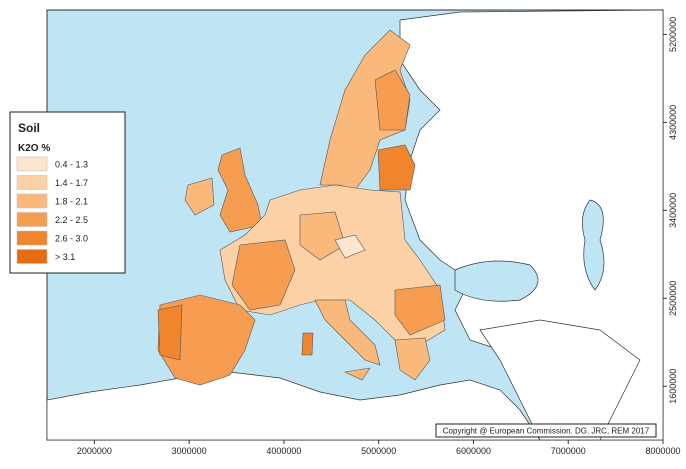 This screenshot has width=686, height=469. I want to click on legend-label: 1.8 - 2.1, so click(71, 202).